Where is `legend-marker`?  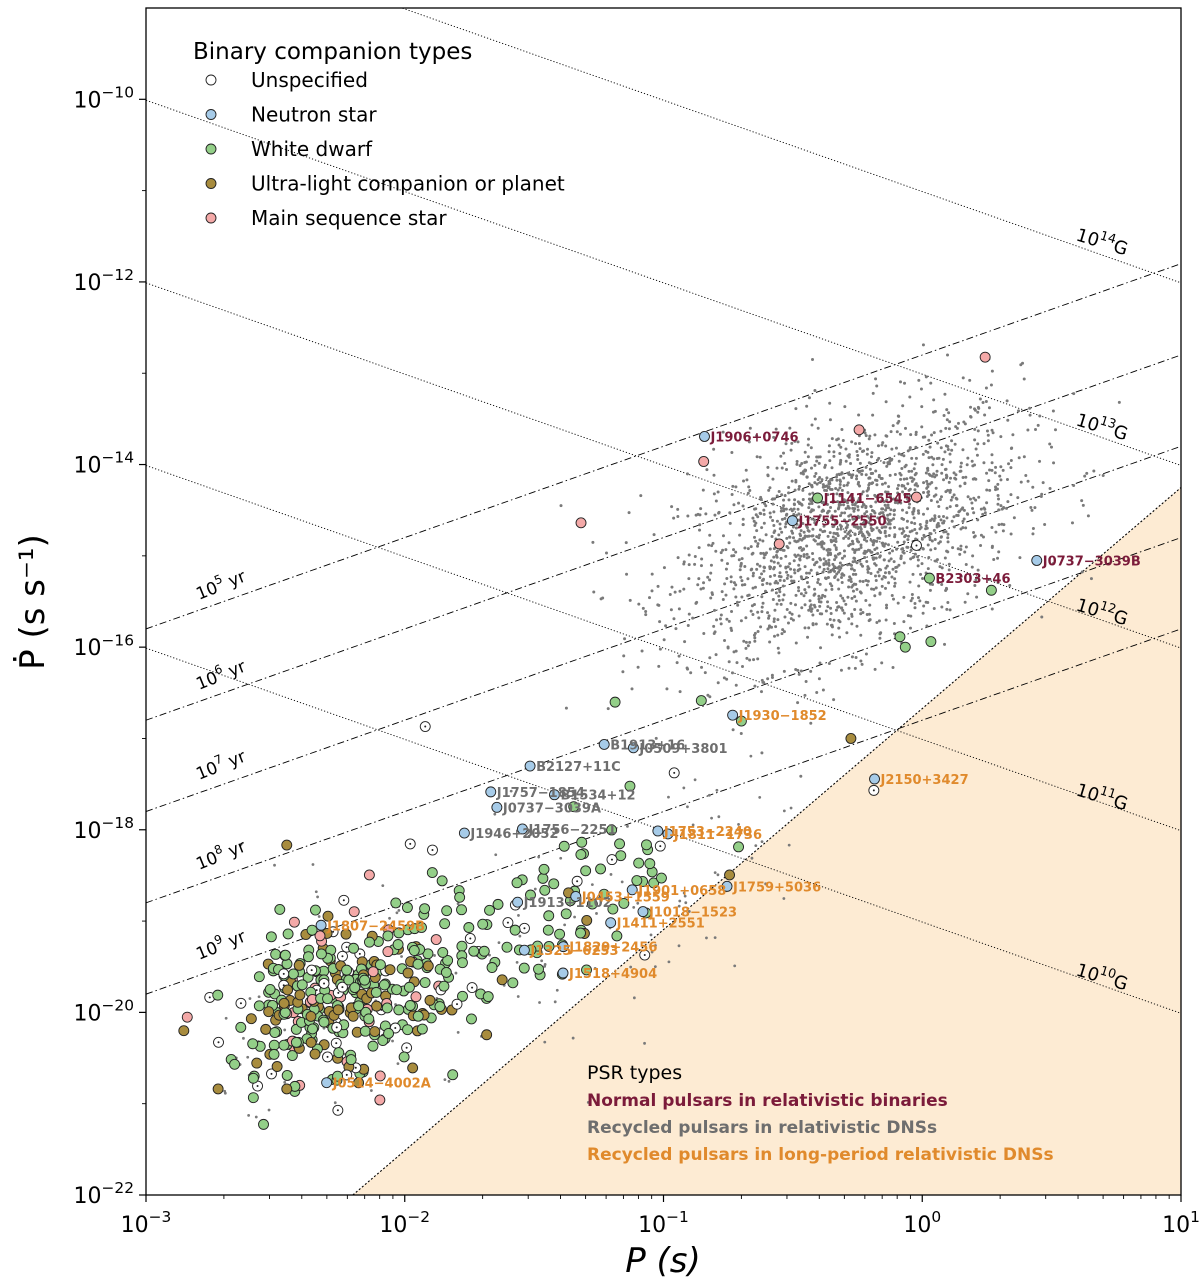
legend-marker is located at coordinates (211, 114).